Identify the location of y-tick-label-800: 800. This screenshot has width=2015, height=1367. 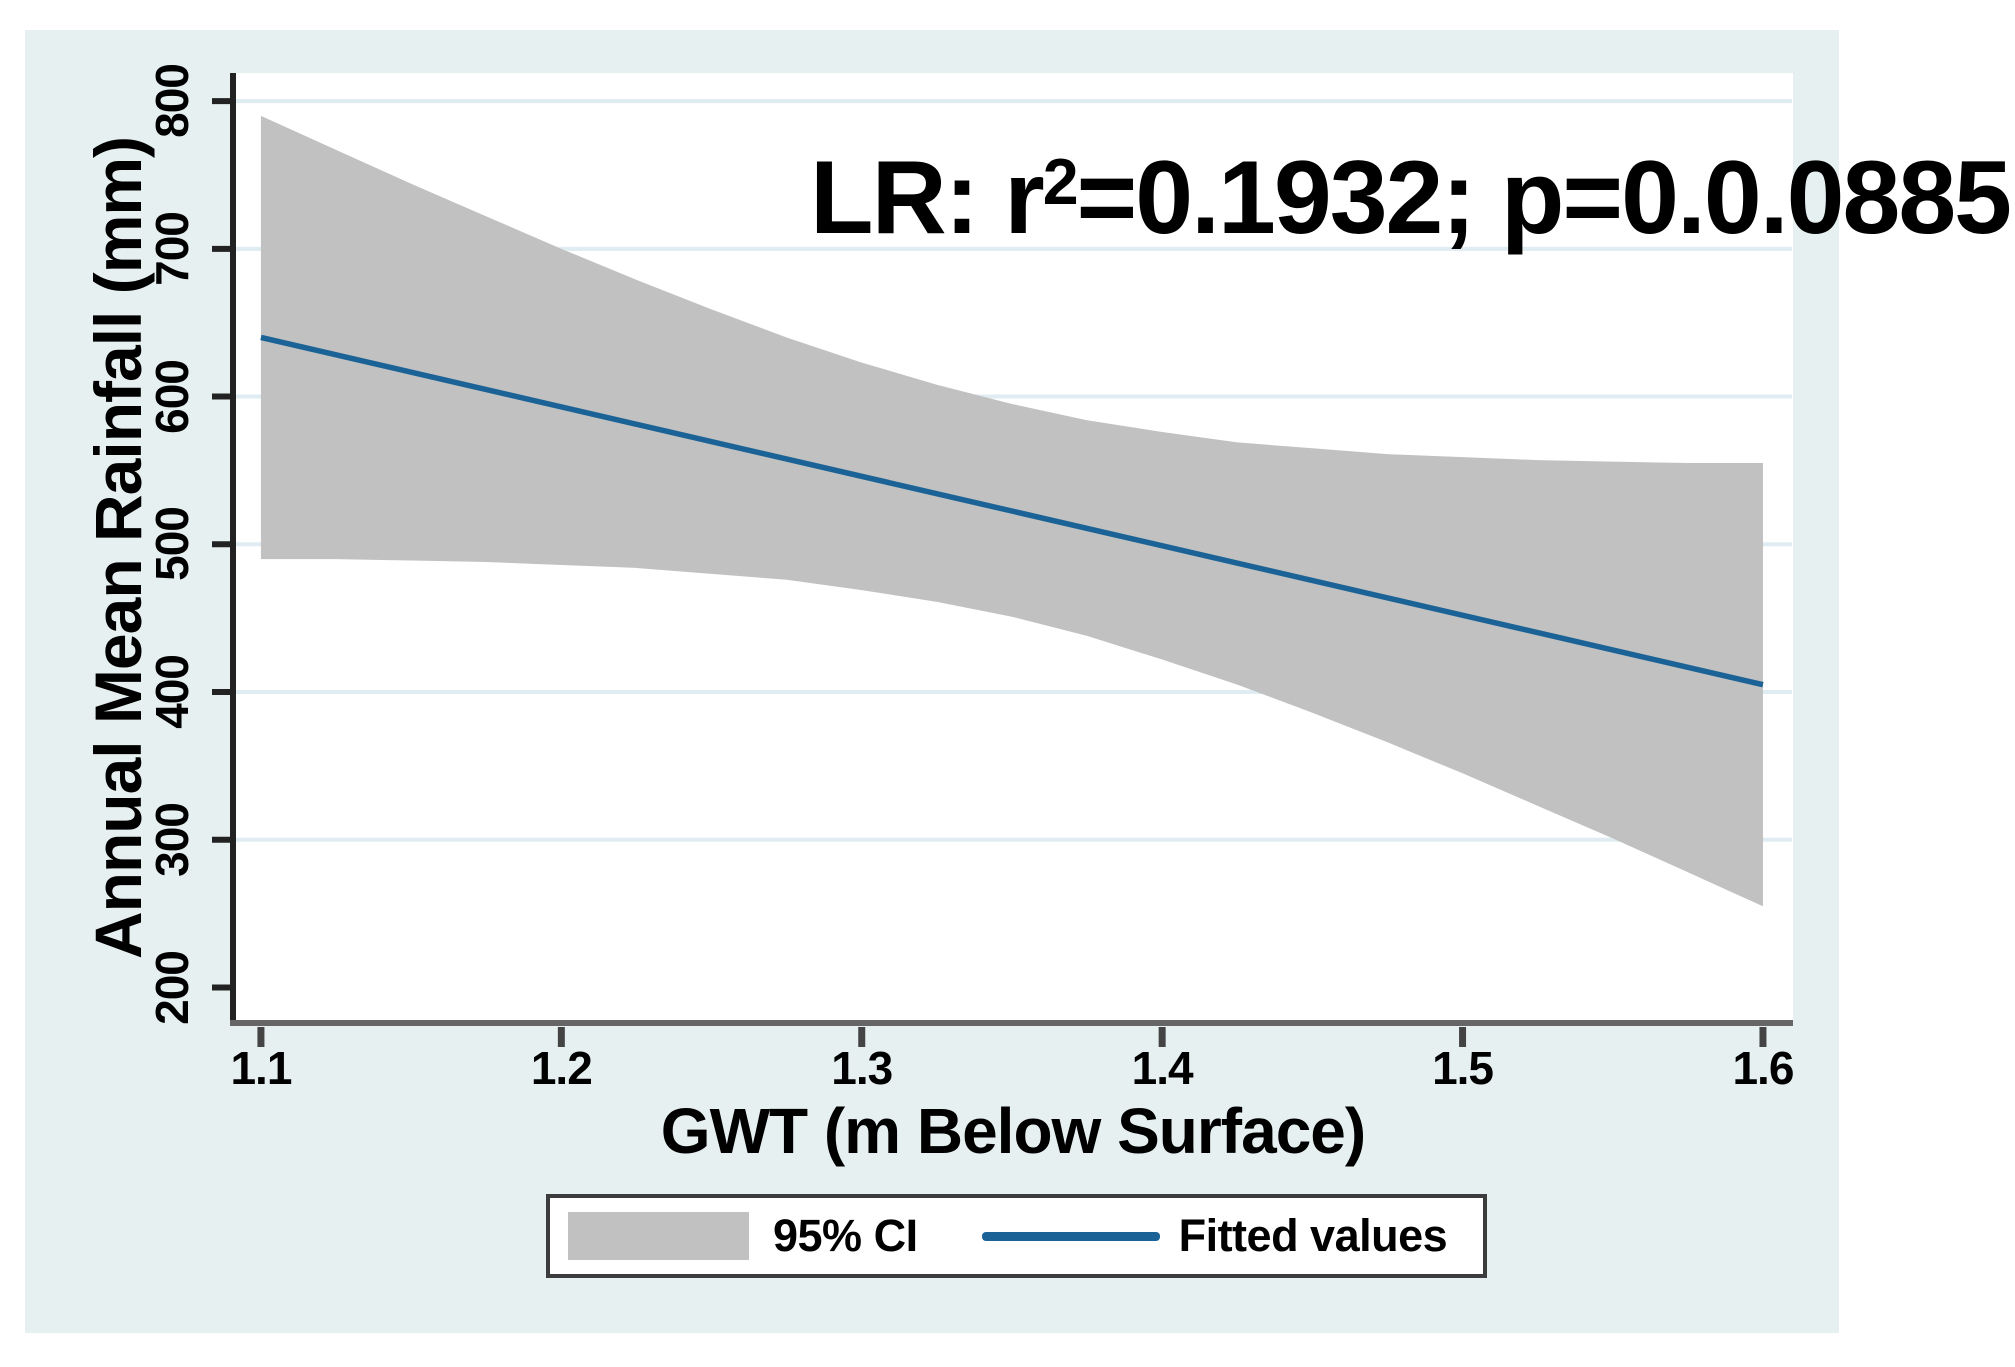
(172, 101).